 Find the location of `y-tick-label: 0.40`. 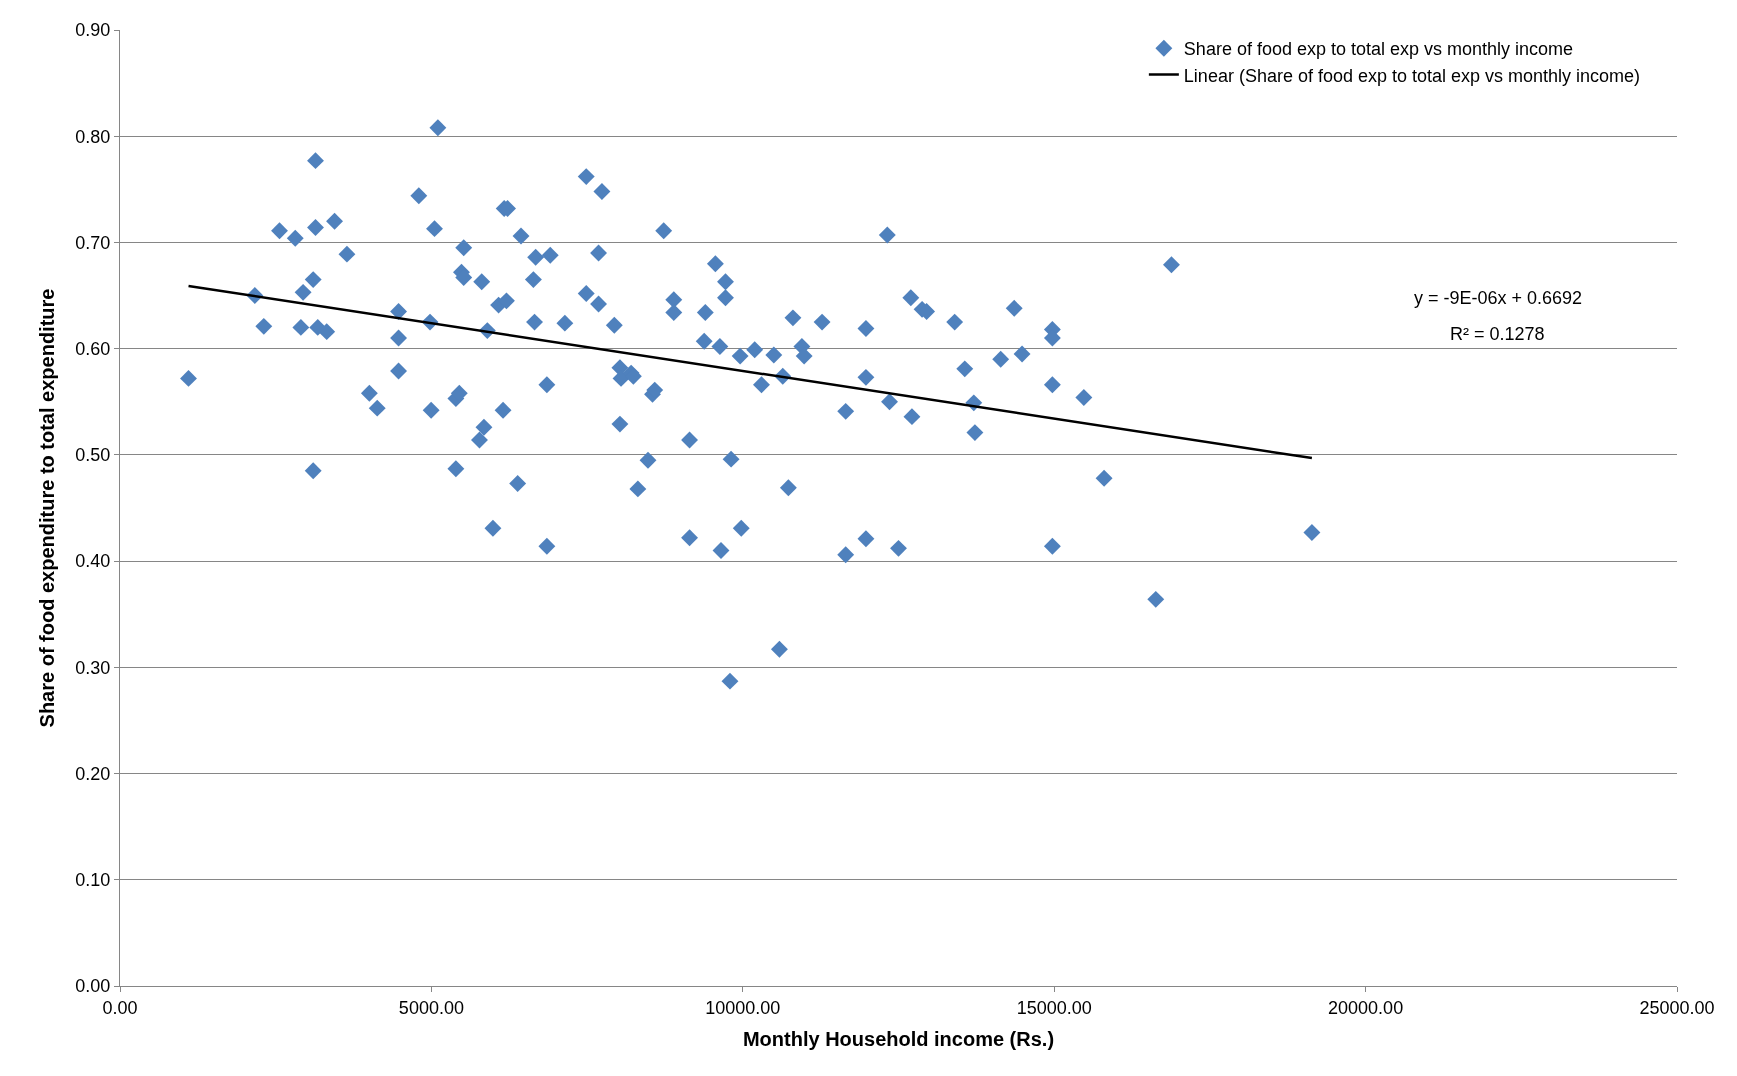

y-tick-label: 0.40 is located at coordinates (93, 561).